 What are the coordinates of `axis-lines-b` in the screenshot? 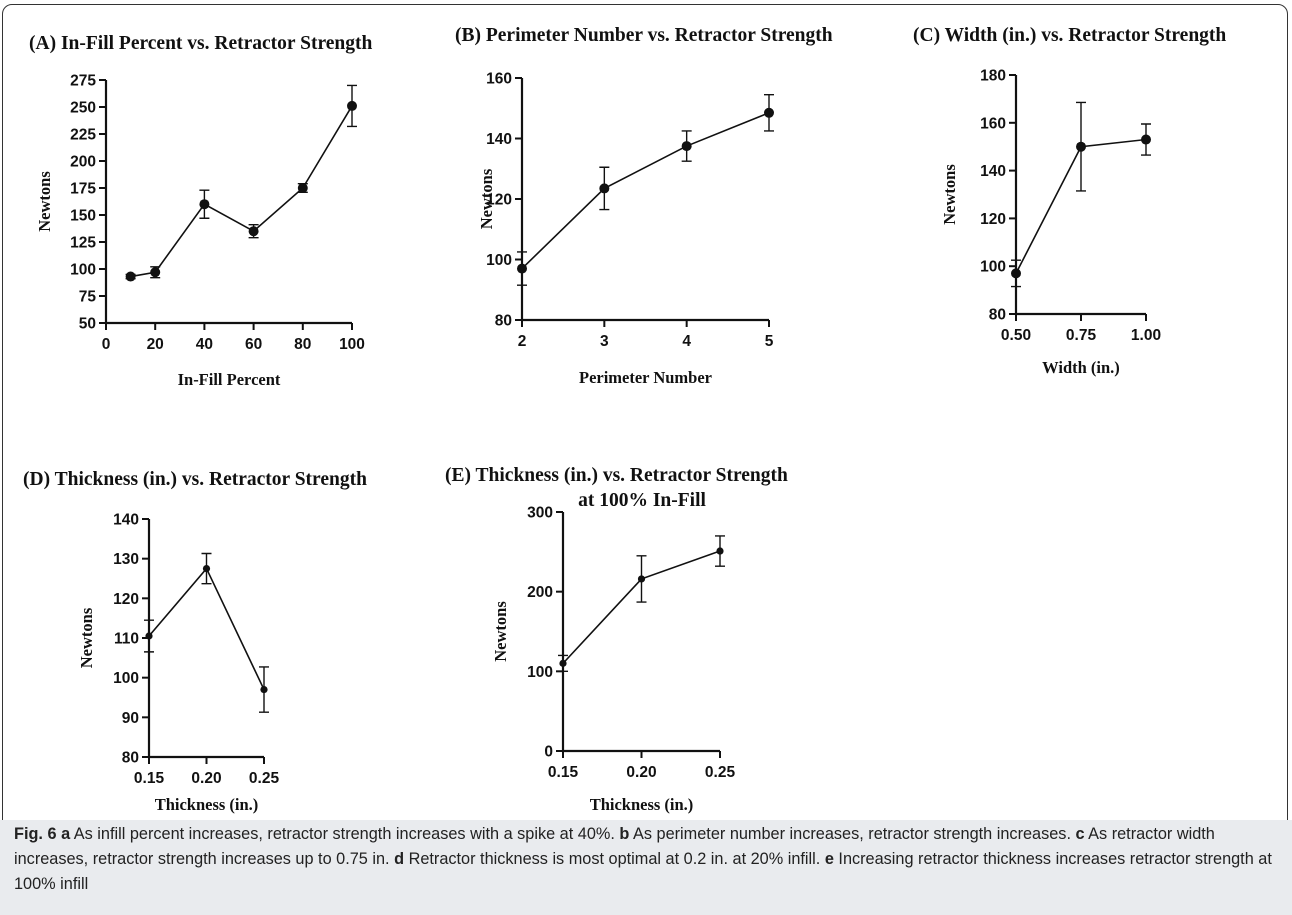 It's located at (644, 200).